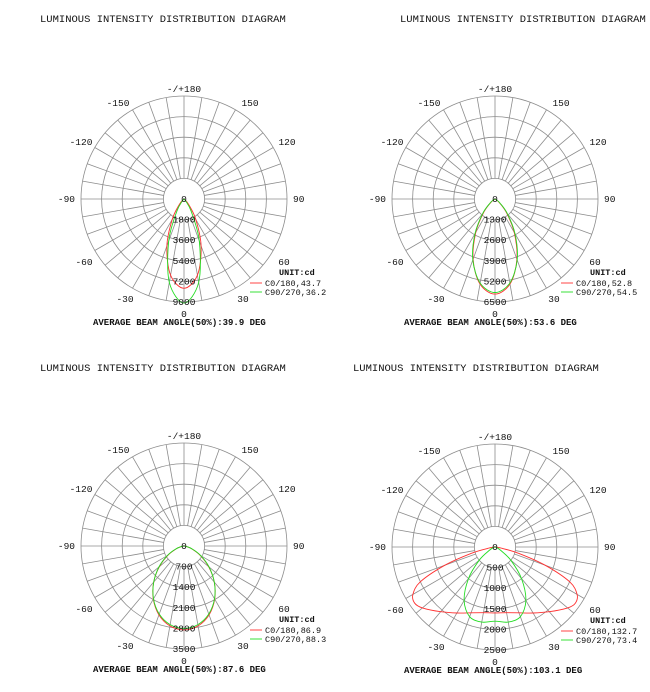  What do you see at coordinates (606, 641) in the screenshot?
I see `legend-entry: C90/270,73.4` at bounding box center [606, 641].